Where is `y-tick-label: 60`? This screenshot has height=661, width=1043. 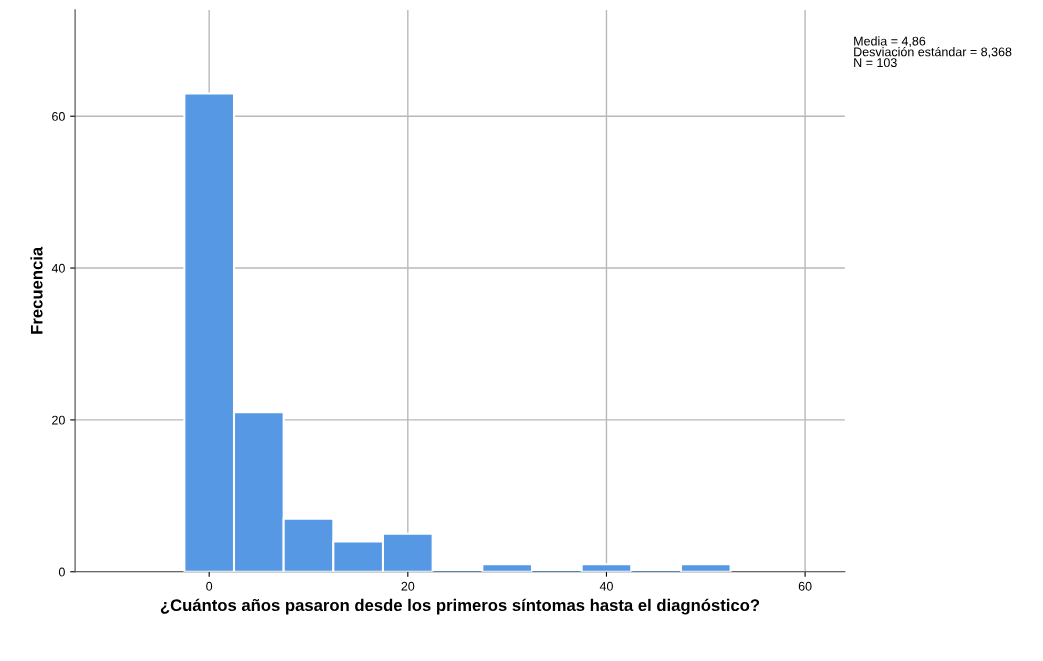 y-tick-label: 60 is located at coordinates (58, 116).